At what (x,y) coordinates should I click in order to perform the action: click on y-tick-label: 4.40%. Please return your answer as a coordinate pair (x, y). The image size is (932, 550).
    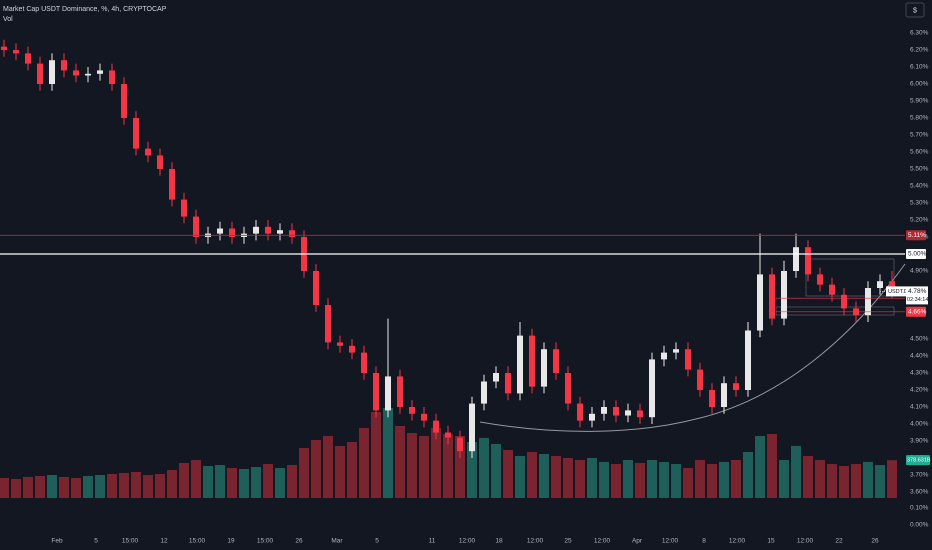
    Looking at the image, I should click on (919, 356).